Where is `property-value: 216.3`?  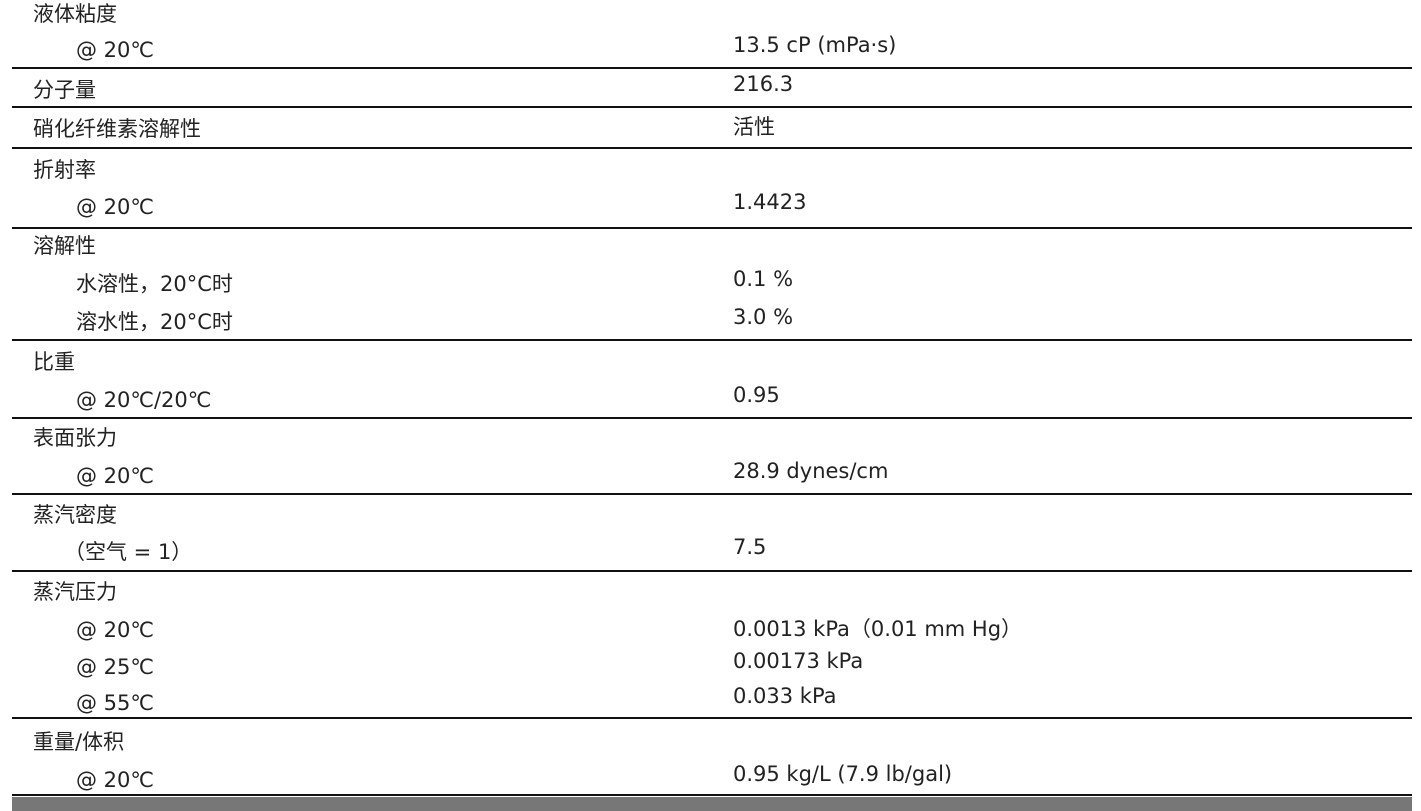
property-value: 216.3 is located at coordinates (763, 84).